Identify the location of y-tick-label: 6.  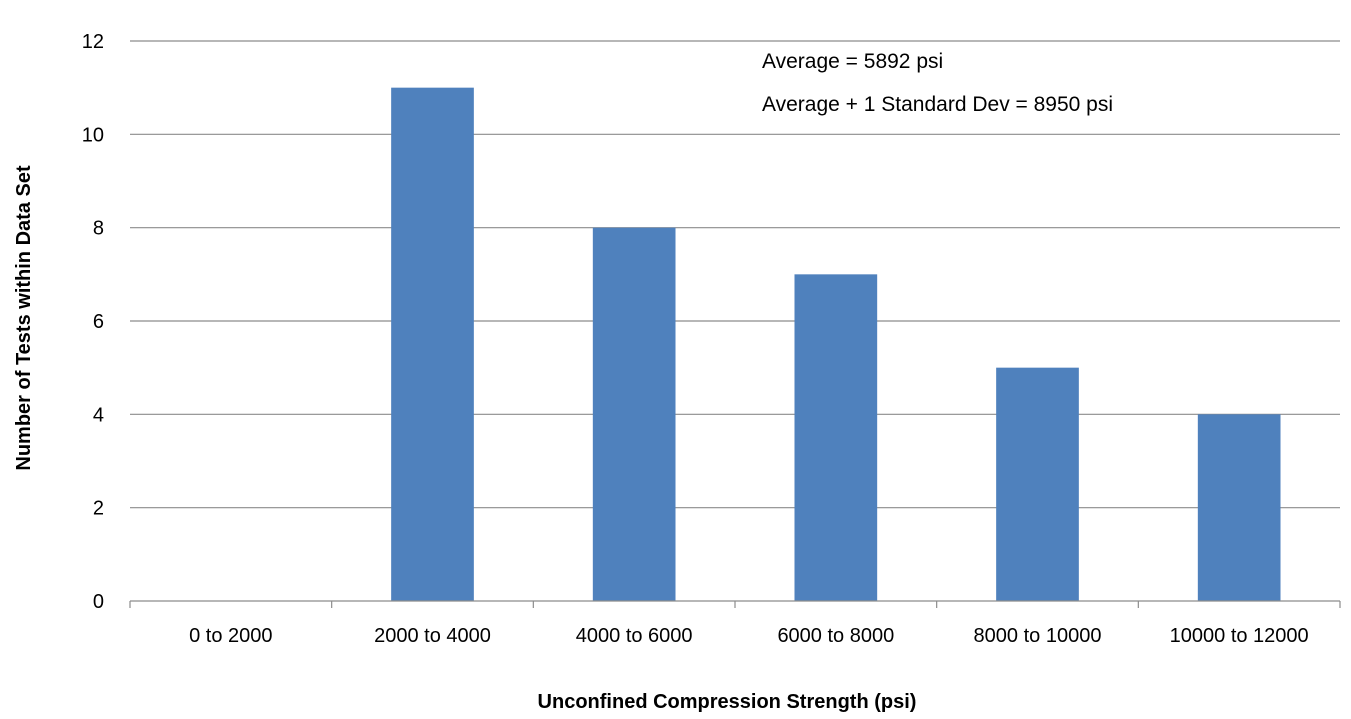
(98, 322).